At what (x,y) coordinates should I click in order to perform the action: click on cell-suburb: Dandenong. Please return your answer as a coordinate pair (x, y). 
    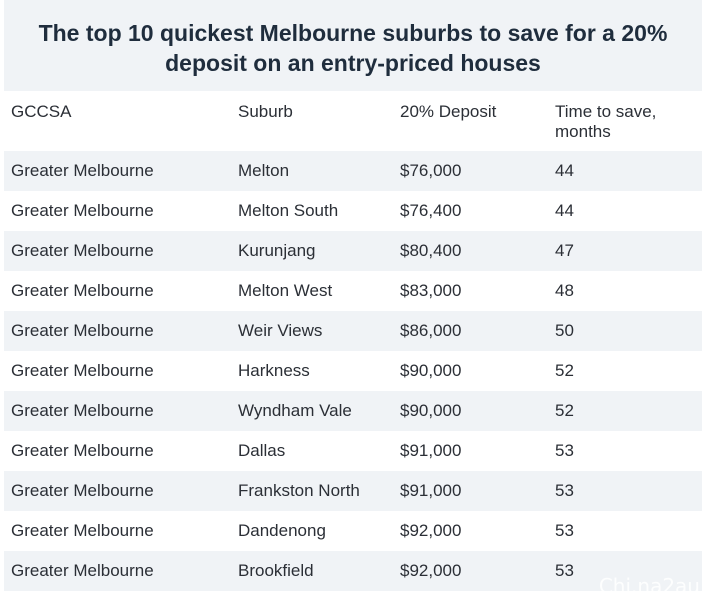
    Looking at the image, I should click on (282, 530).